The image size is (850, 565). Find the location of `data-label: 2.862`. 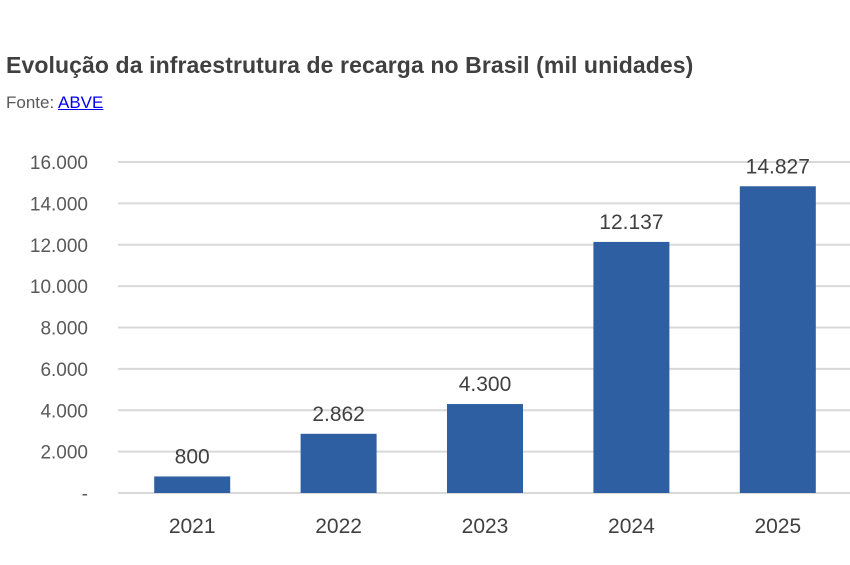

data-label: 2.862 is located at coordinates (338, 414).